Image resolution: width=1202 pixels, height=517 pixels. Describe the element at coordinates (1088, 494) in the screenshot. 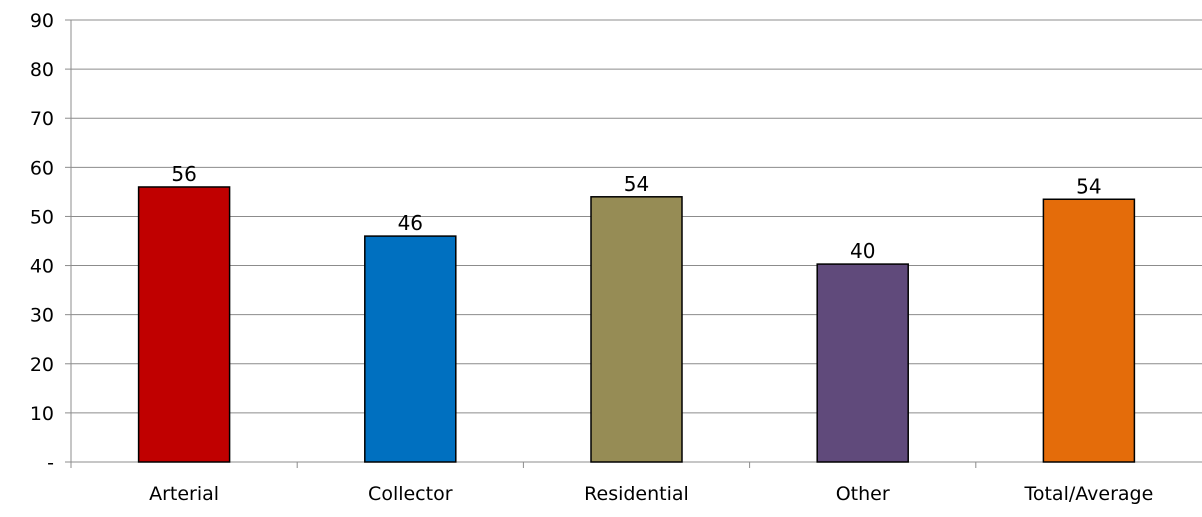

I see `category-label: Total/Average` at that location.